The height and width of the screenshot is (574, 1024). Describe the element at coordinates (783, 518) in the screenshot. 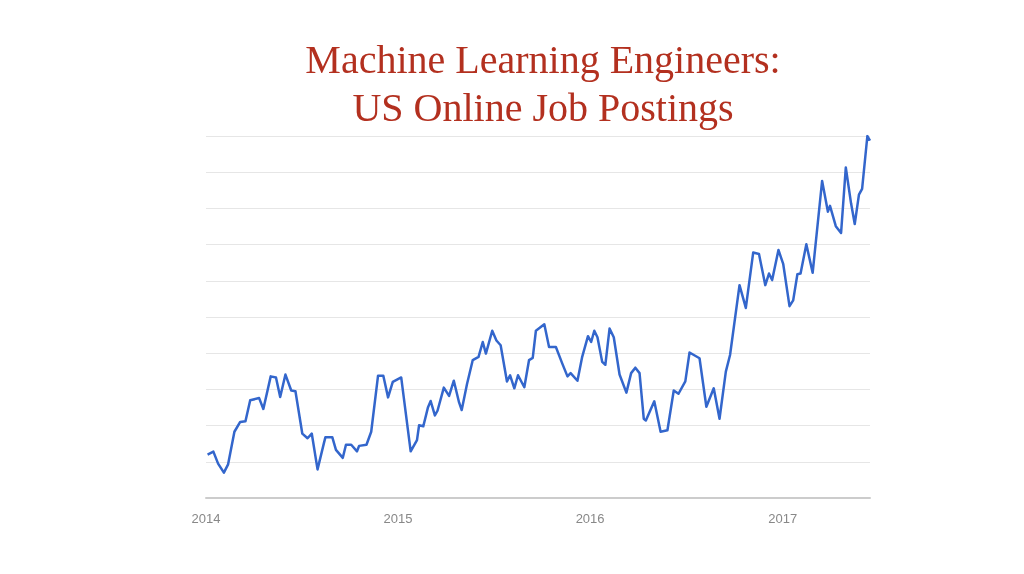

I see `x-tick-label: 2017` at that location.